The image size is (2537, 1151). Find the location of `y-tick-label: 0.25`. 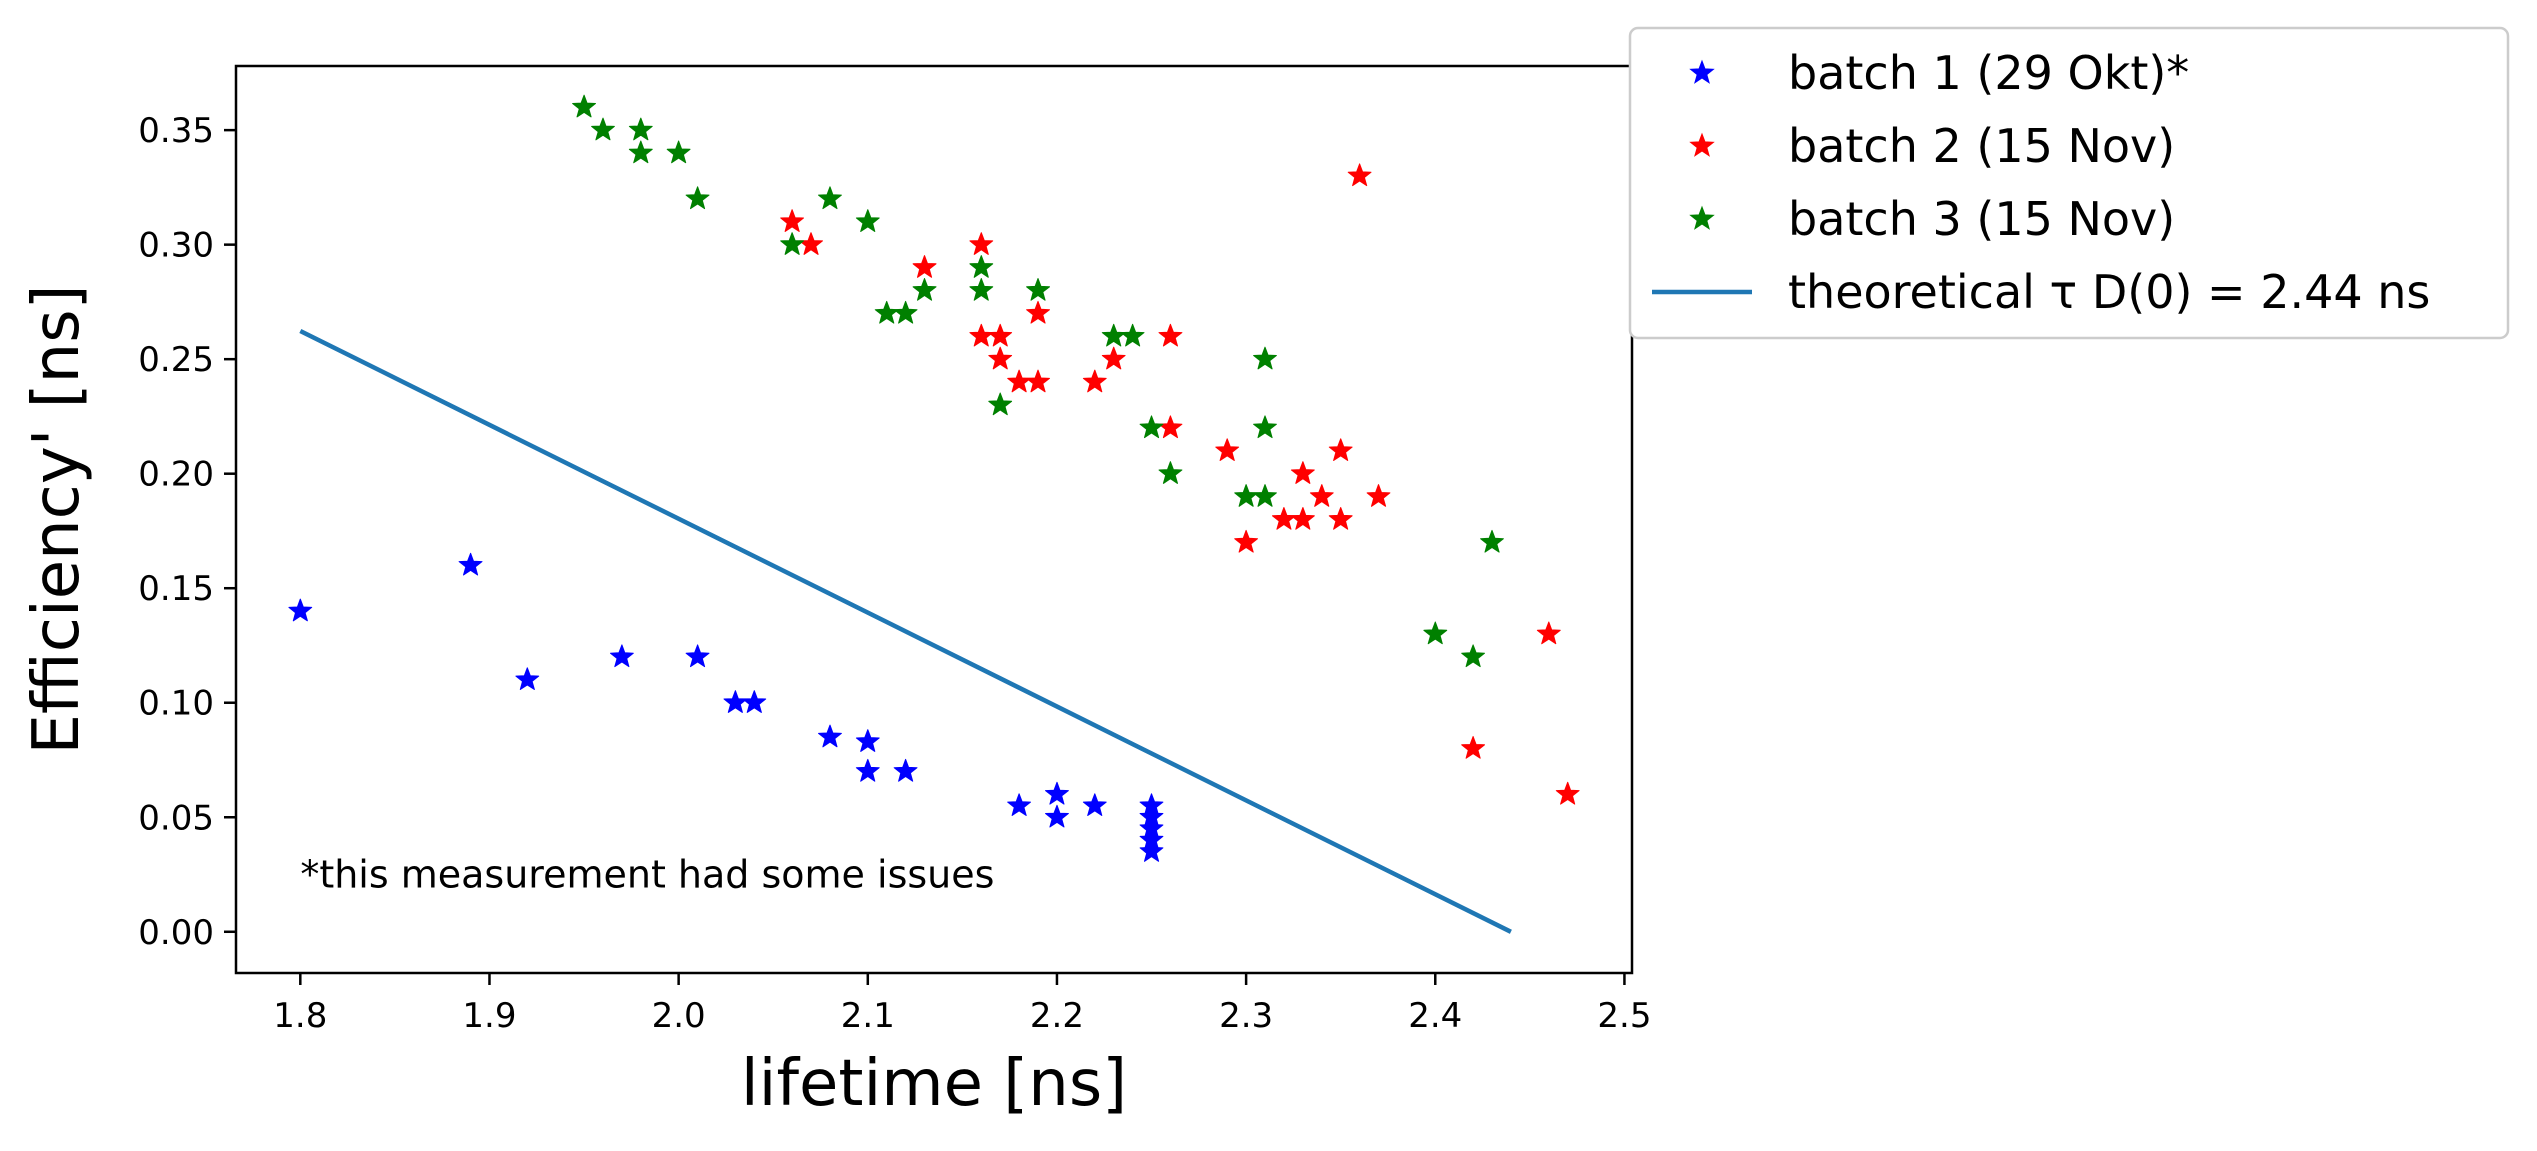

y-tick-label: 0.25 is located at coordinates (176, 360).